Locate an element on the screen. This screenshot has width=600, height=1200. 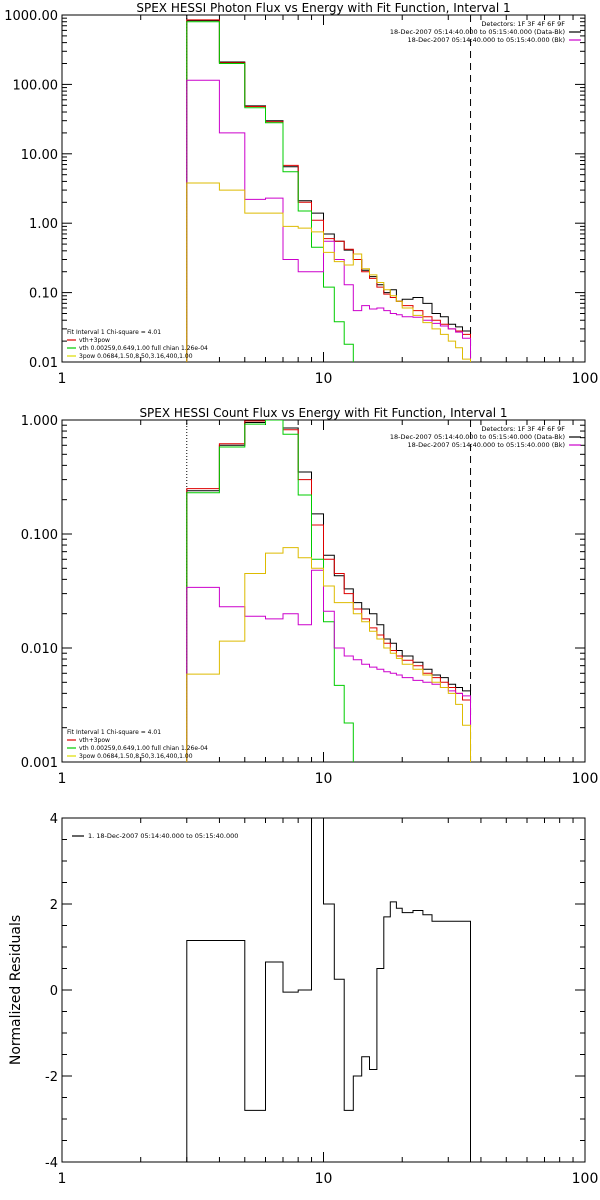
y-tick-label: 0 is located at coordinates (54, 991).